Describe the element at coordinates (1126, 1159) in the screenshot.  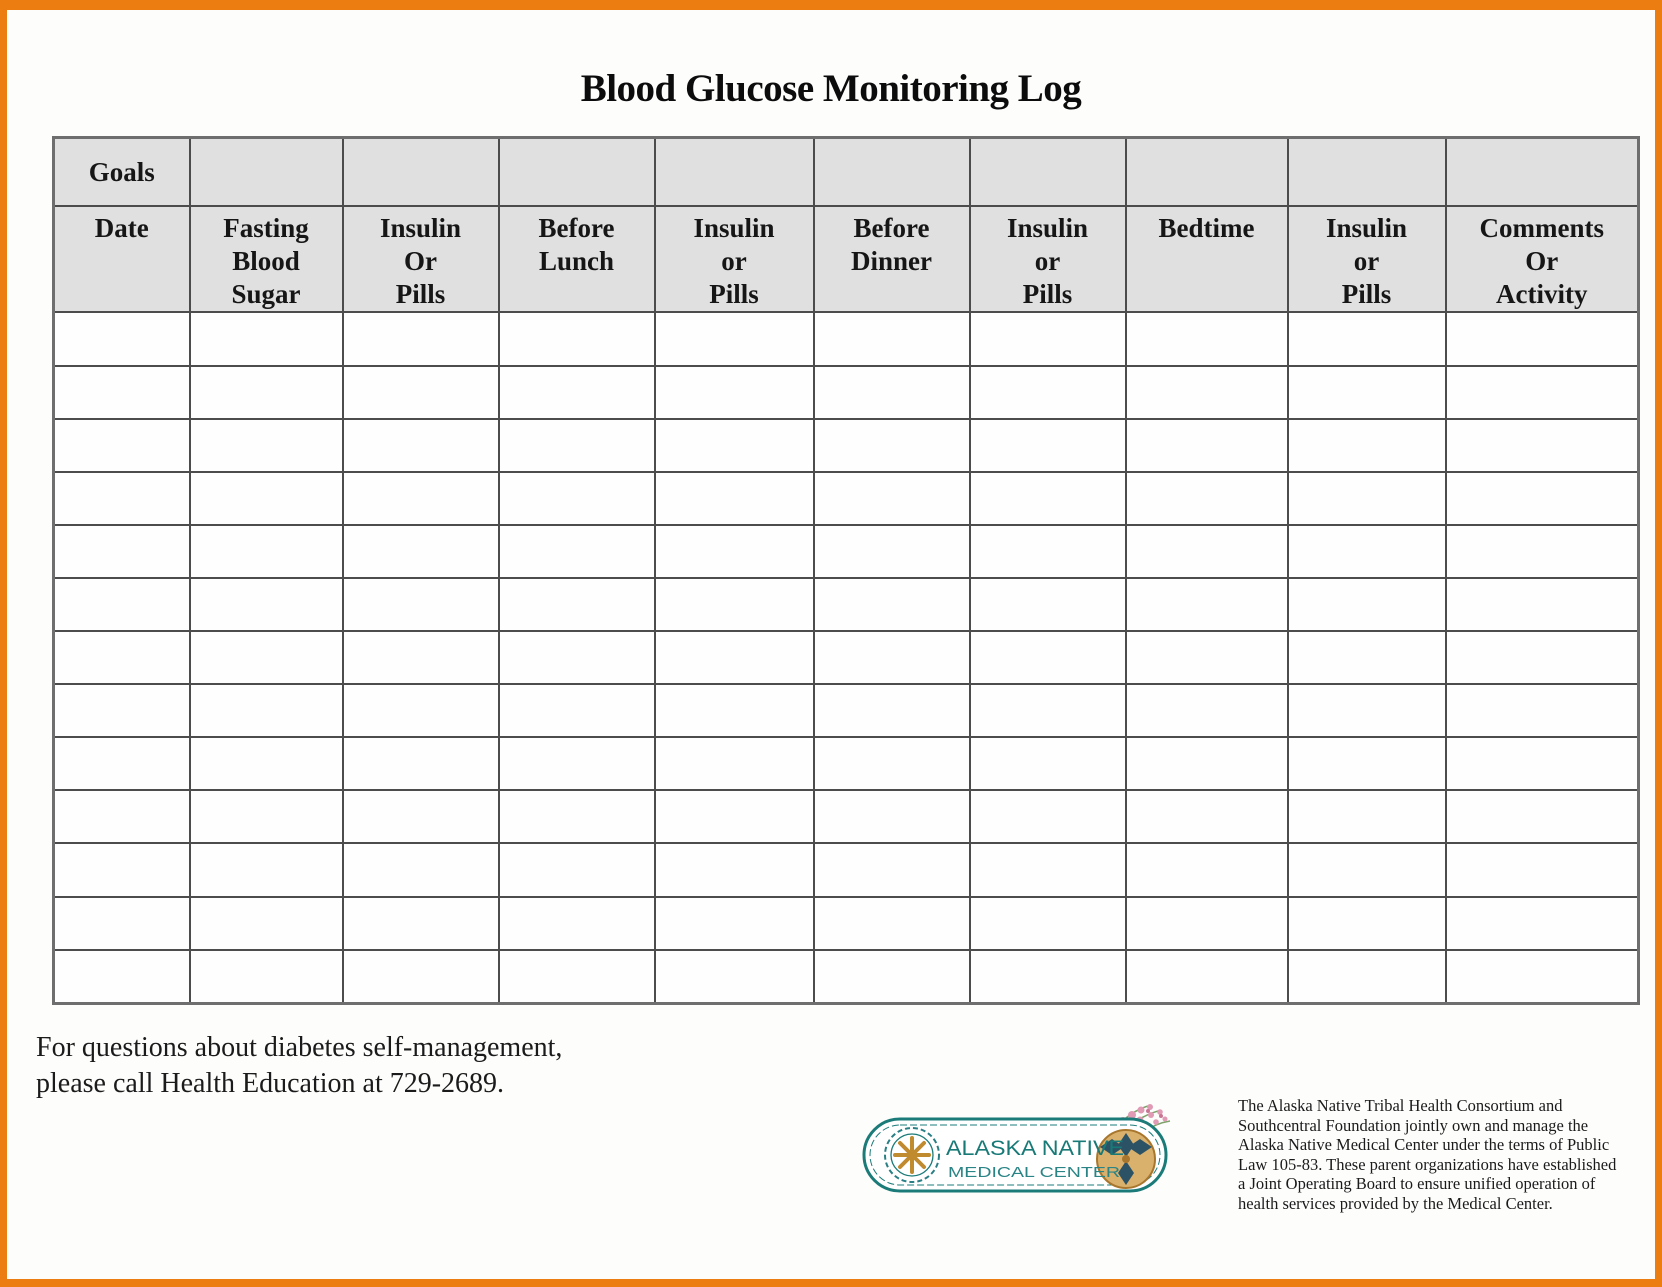
I see `basket-icon` at that location.